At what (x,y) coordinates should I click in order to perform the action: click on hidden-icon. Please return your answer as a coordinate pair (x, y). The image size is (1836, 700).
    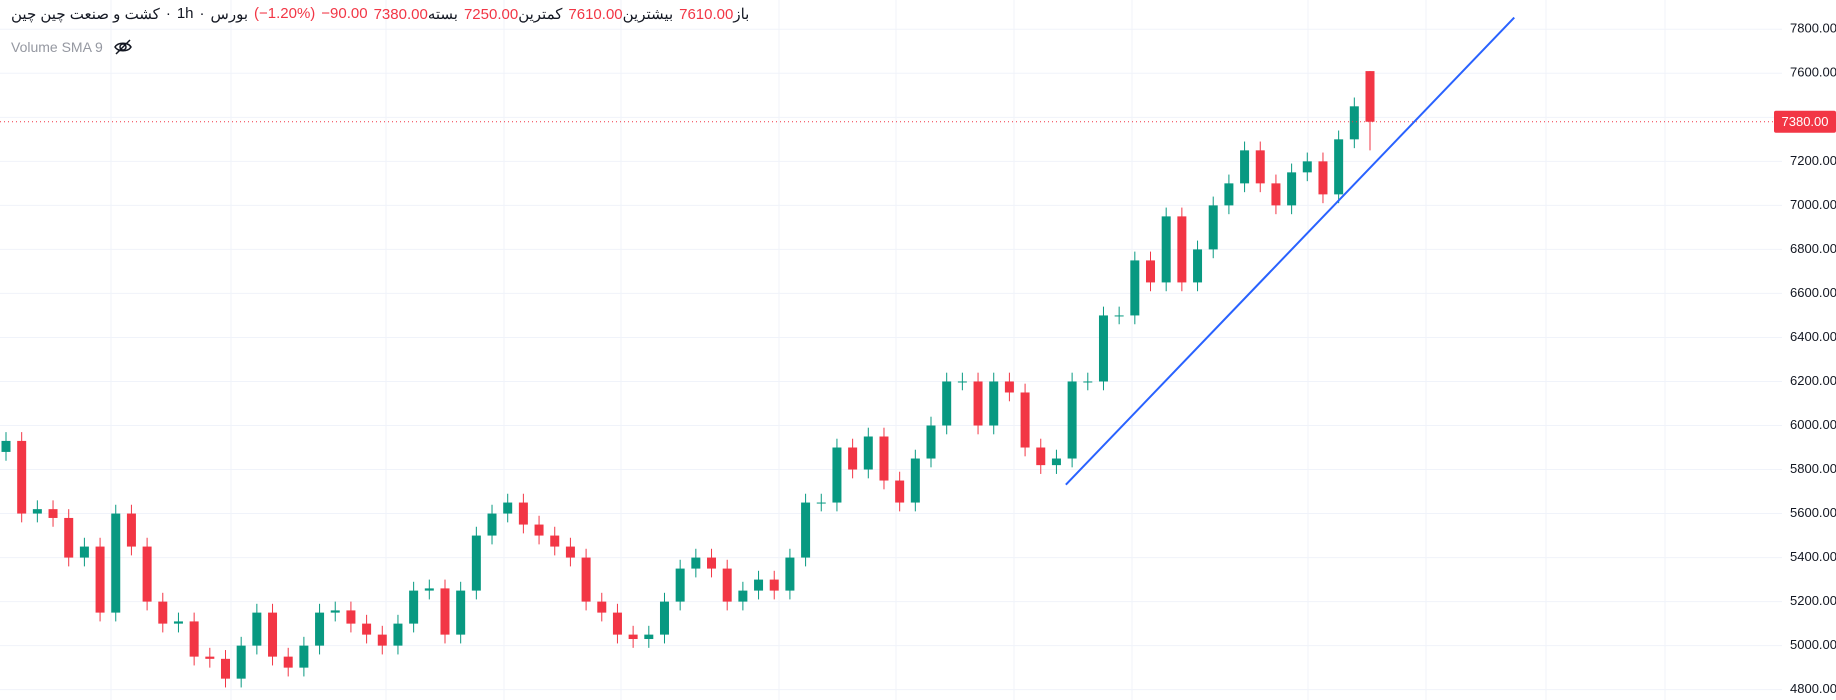
    Looking at the image, I should click on (123, 47).